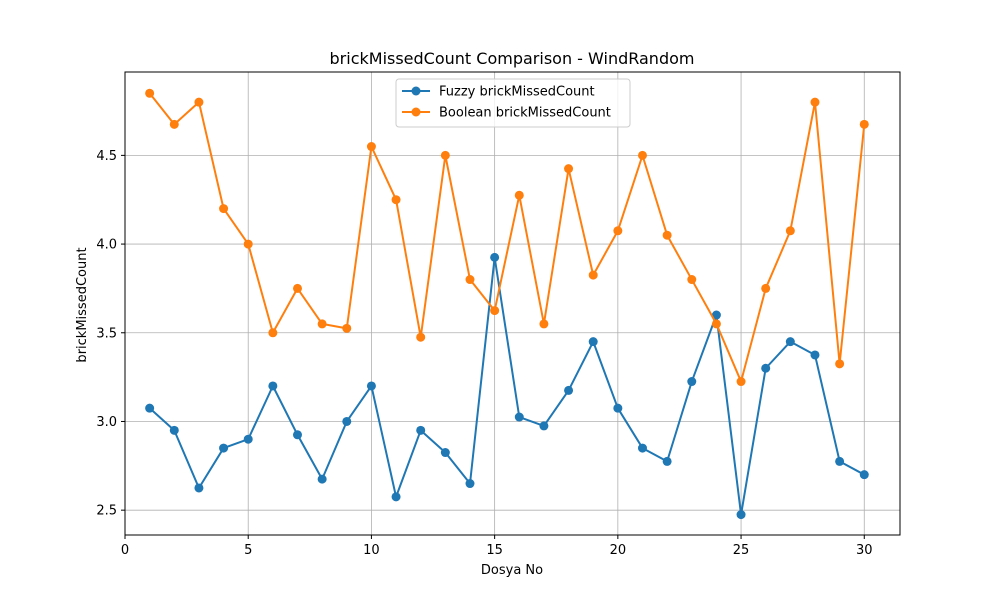  I want to click on x-axis: 0 5 10 15 20 25 30, so click(497, 546).